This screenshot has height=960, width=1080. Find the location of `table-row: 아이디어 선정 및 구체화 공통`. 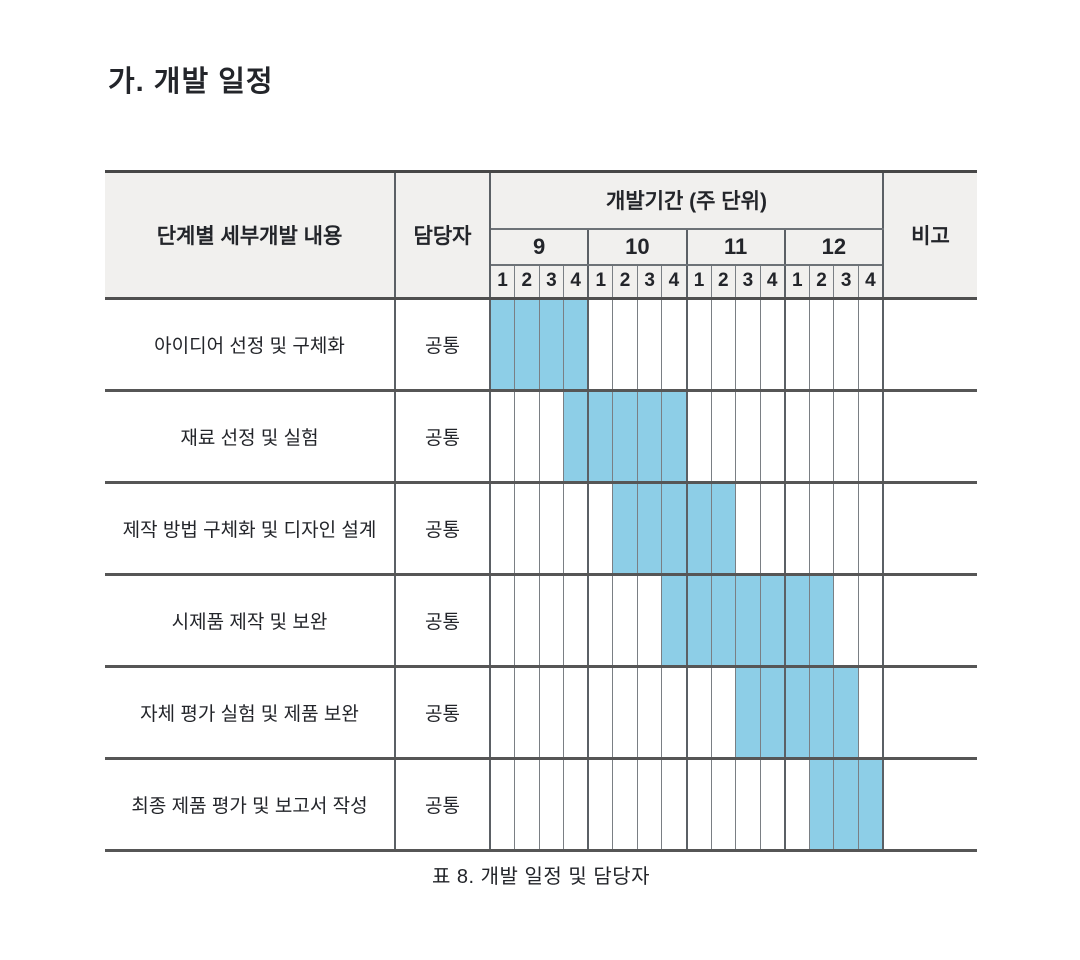

table-row: 아이디어 선정 및 구체화 공통 is located at coordinates (541, 344).